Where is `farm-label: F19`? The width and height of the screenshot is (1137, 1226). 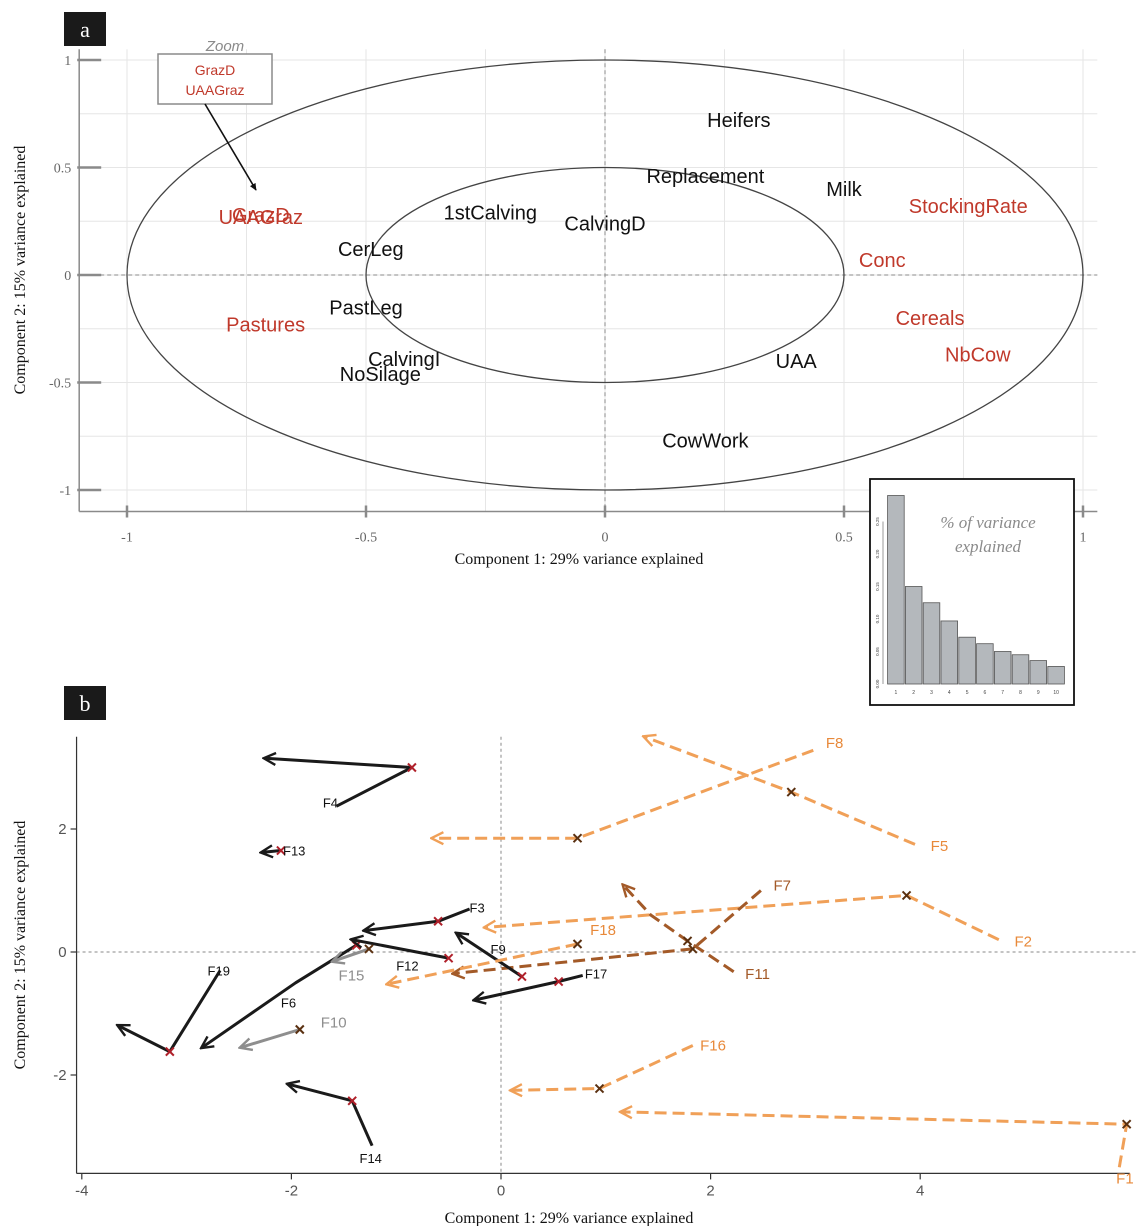 farm-label: F19 is located at coordinates (219, 970).